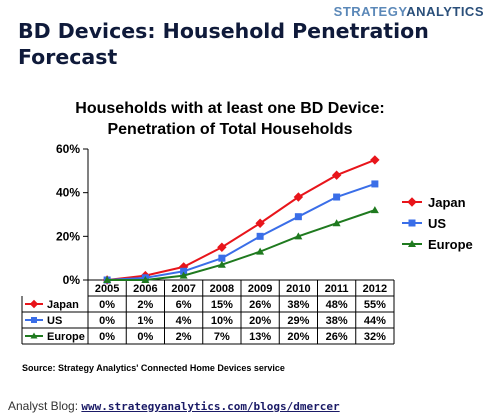 The width and height of the screenshot is (492, 419). Describe the element at coordinates (260, 337) in the screenshot. I see `table-value-europe: 13%` at that location.